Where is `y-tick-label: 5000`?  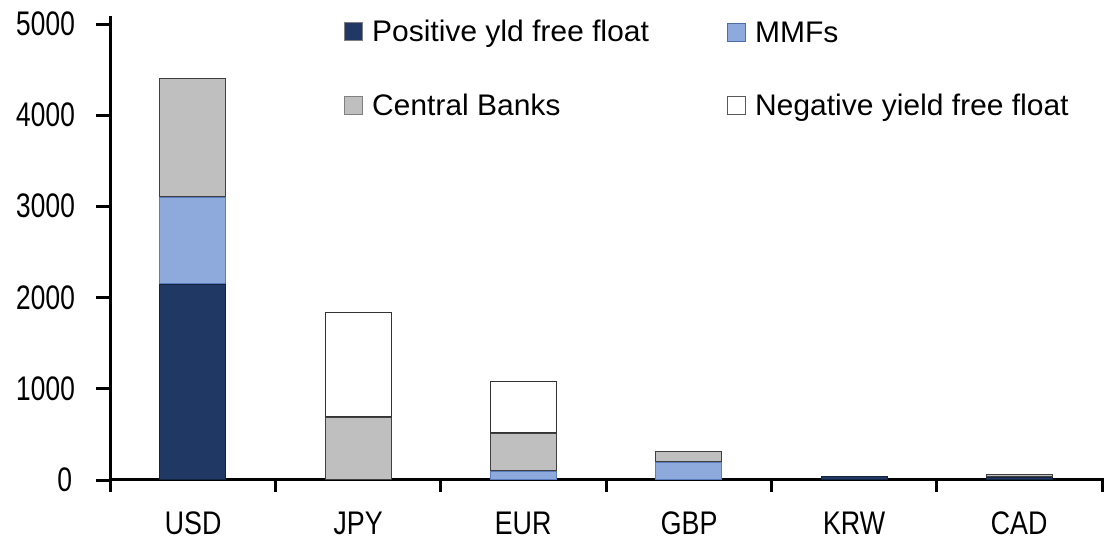
y-tick-label: 5000 is located at coordinates (45, 24).